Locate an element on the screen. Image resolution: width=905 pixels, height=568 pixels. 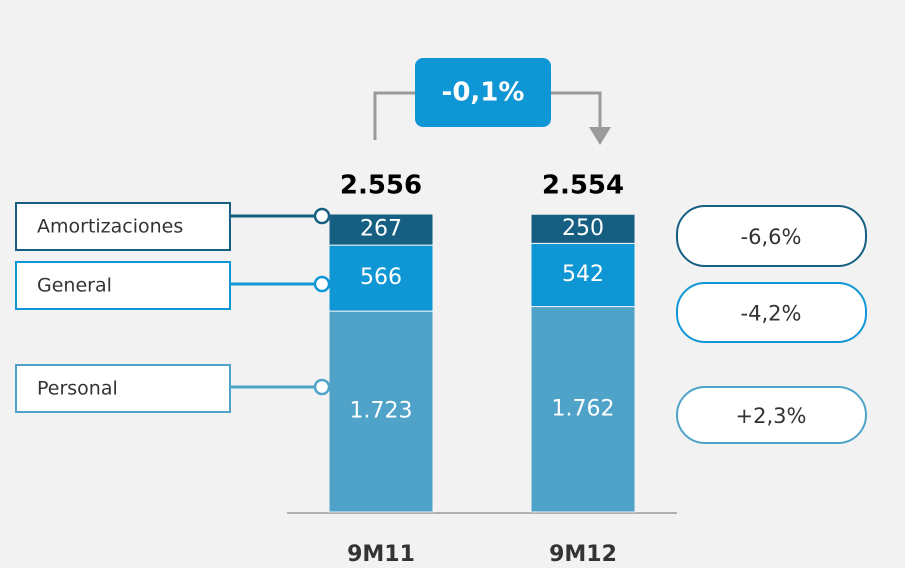
bracket-left is located at coordinates (394, 115).